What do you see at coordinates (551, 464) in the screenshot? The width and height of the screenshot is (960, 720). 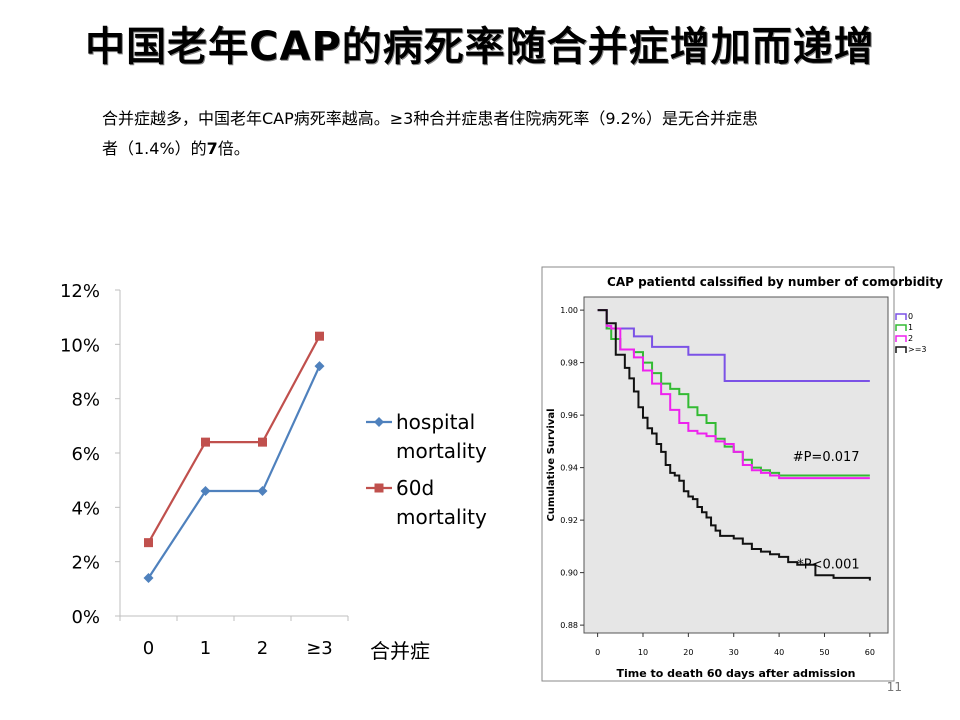 I see `y-axis-label: Cumulative Survival` at bounding box center [551, 464].